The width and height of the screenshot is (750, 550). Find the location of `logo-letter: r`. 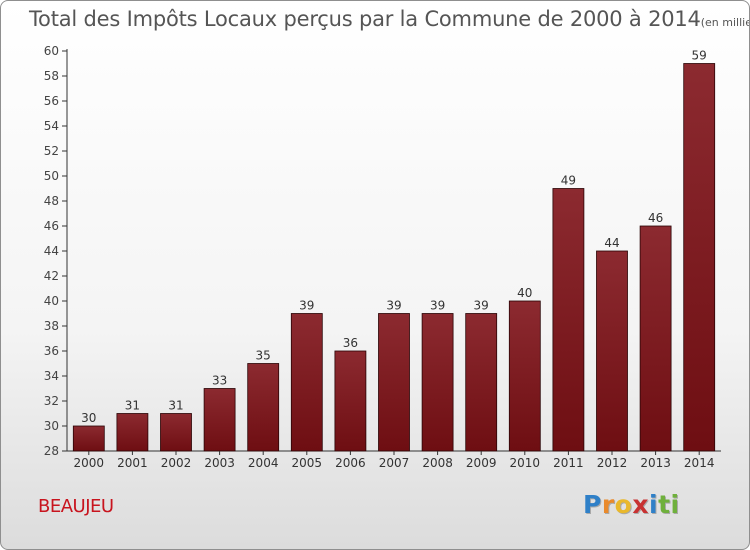

logo-letter: r is located at coordinates (608, 504).